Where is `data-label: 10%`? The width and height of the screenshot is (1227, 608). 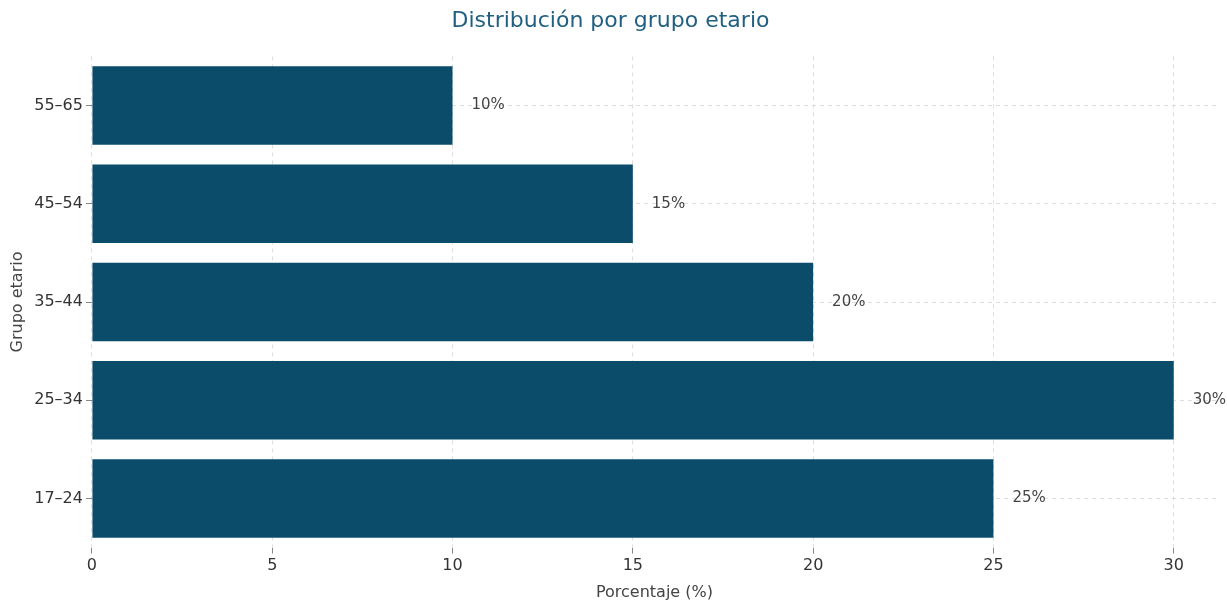 data-label: 10% is located at coordinates (488, 104).